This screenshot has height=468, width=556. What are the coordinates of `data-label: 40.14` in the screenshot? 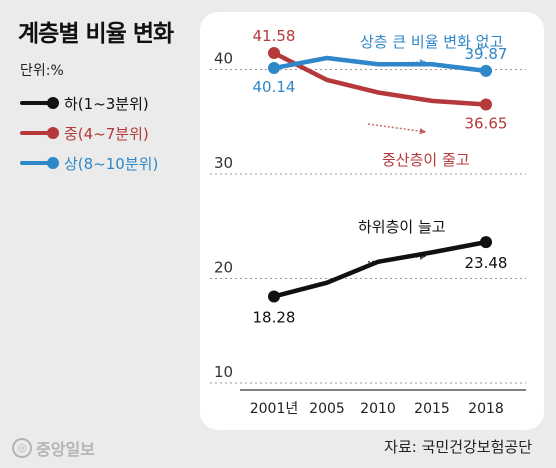 It's located at (274, 87).